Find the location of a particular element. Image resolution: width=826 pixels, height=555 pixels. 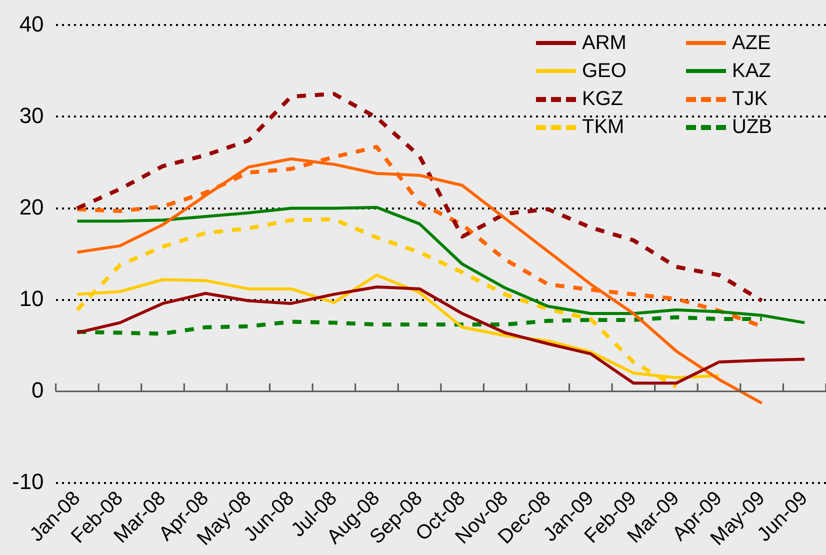

legend-label: TKM is located at coordinates (603, 127).